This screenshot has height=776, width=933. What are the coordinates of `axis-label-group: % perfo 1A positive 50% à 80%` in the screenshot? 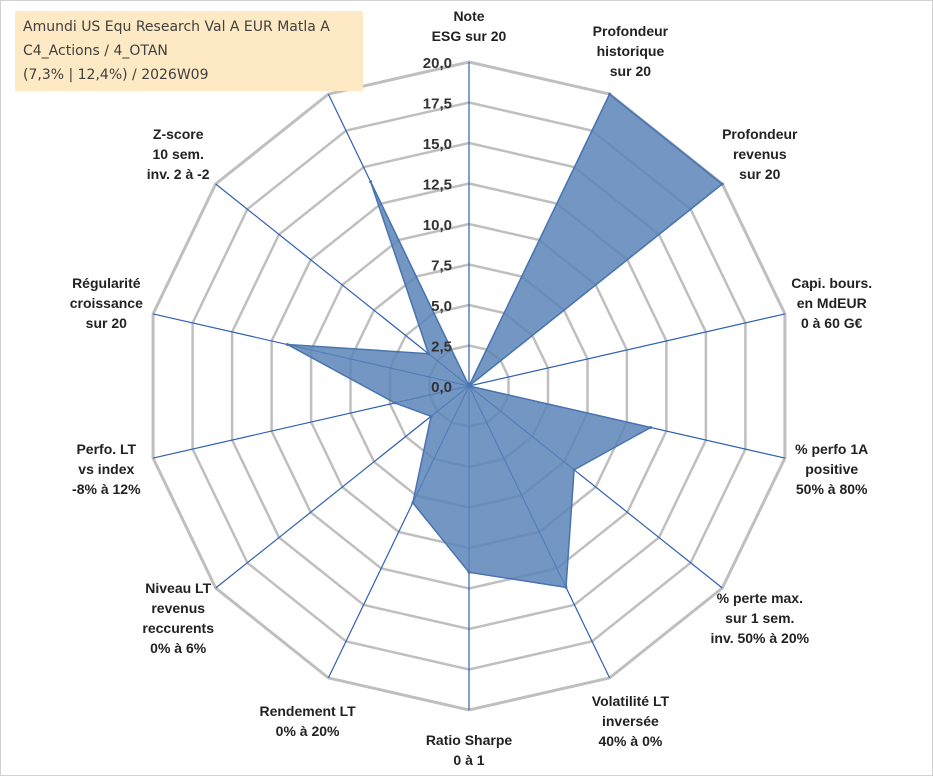 It's located at (831, 469).